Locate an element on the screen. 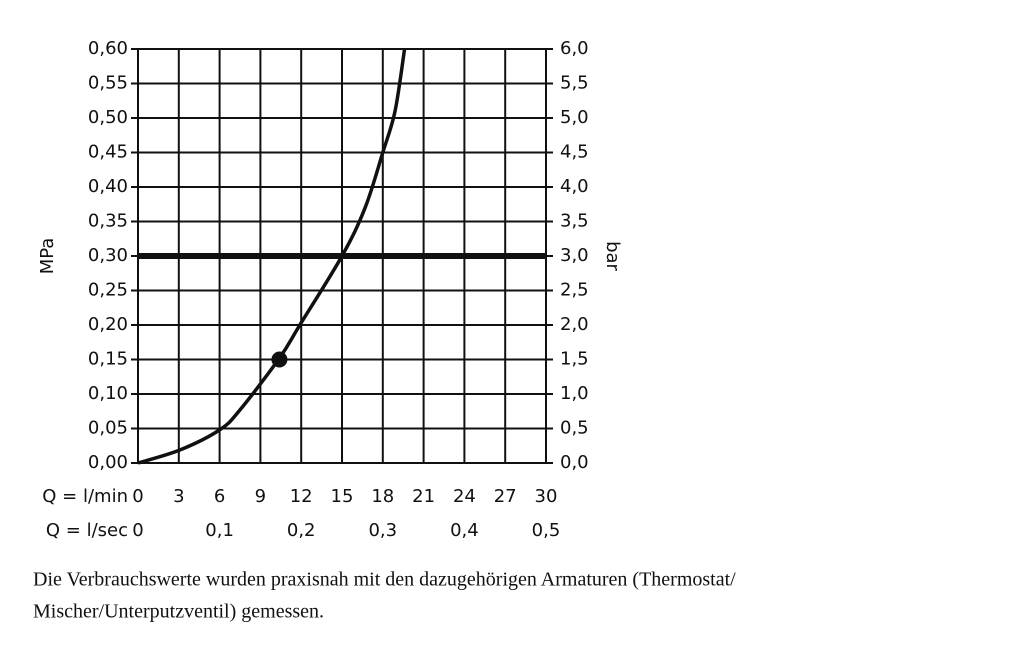 The width and height of the screenshot is (1024, 652). y-tick-label: 0,45 is located at coordinates (108, 152).